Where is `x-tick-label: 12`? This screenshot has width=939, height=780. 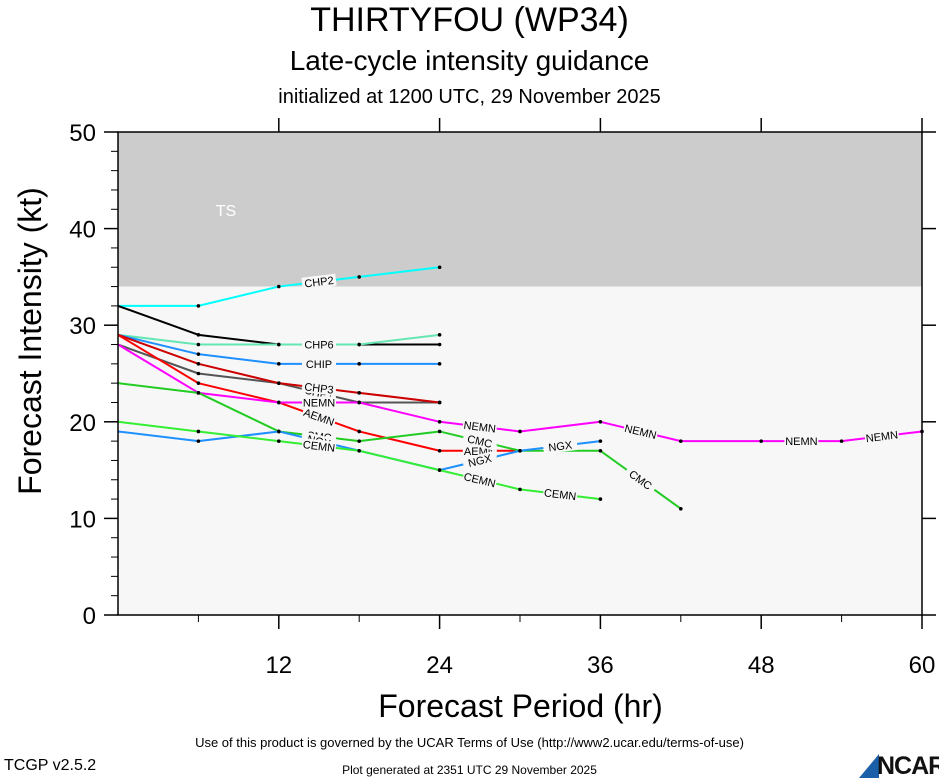 x-tick-label: 12 is located at coordinates (278, 665).